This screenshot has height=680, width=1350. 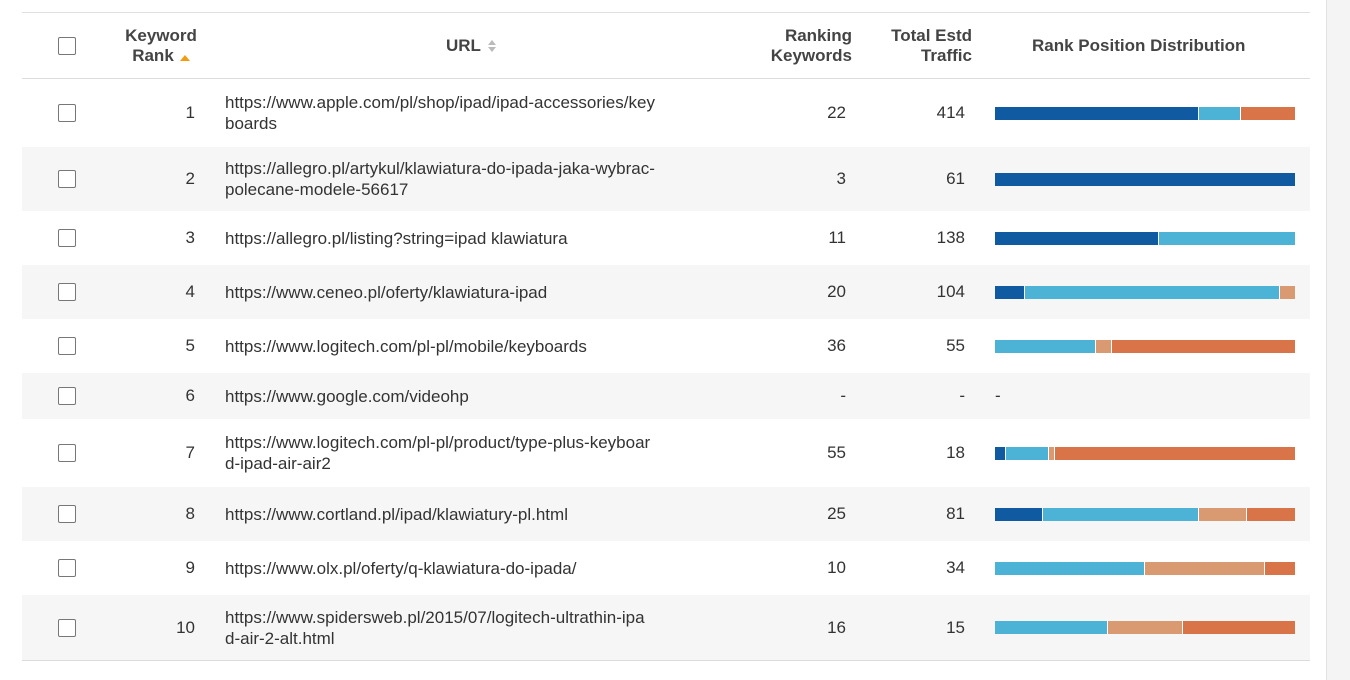 What do you see at coordinates (190, 291) in the screenshot?
I see `keyword-rank: 4` at bounding box center [190, 291].